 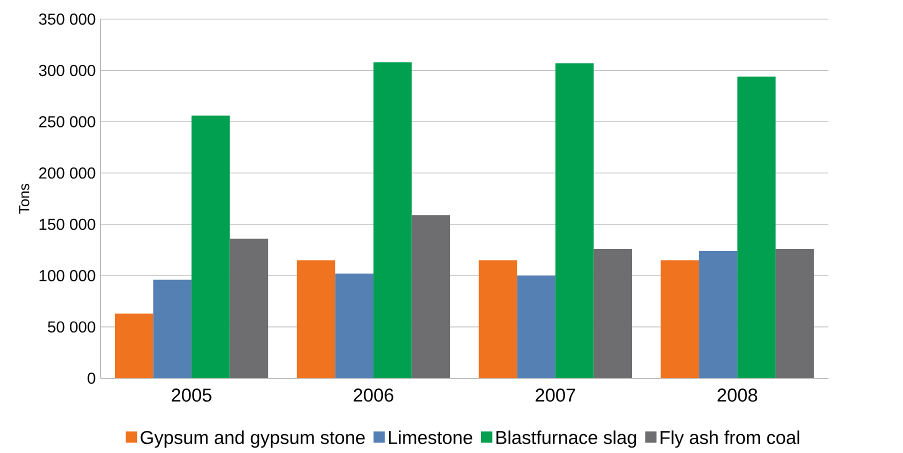 What do you see at coordinates (72, 327) in the screenshot?
I see `y-tick-label: 50 000` at bounding box center [72, 327].